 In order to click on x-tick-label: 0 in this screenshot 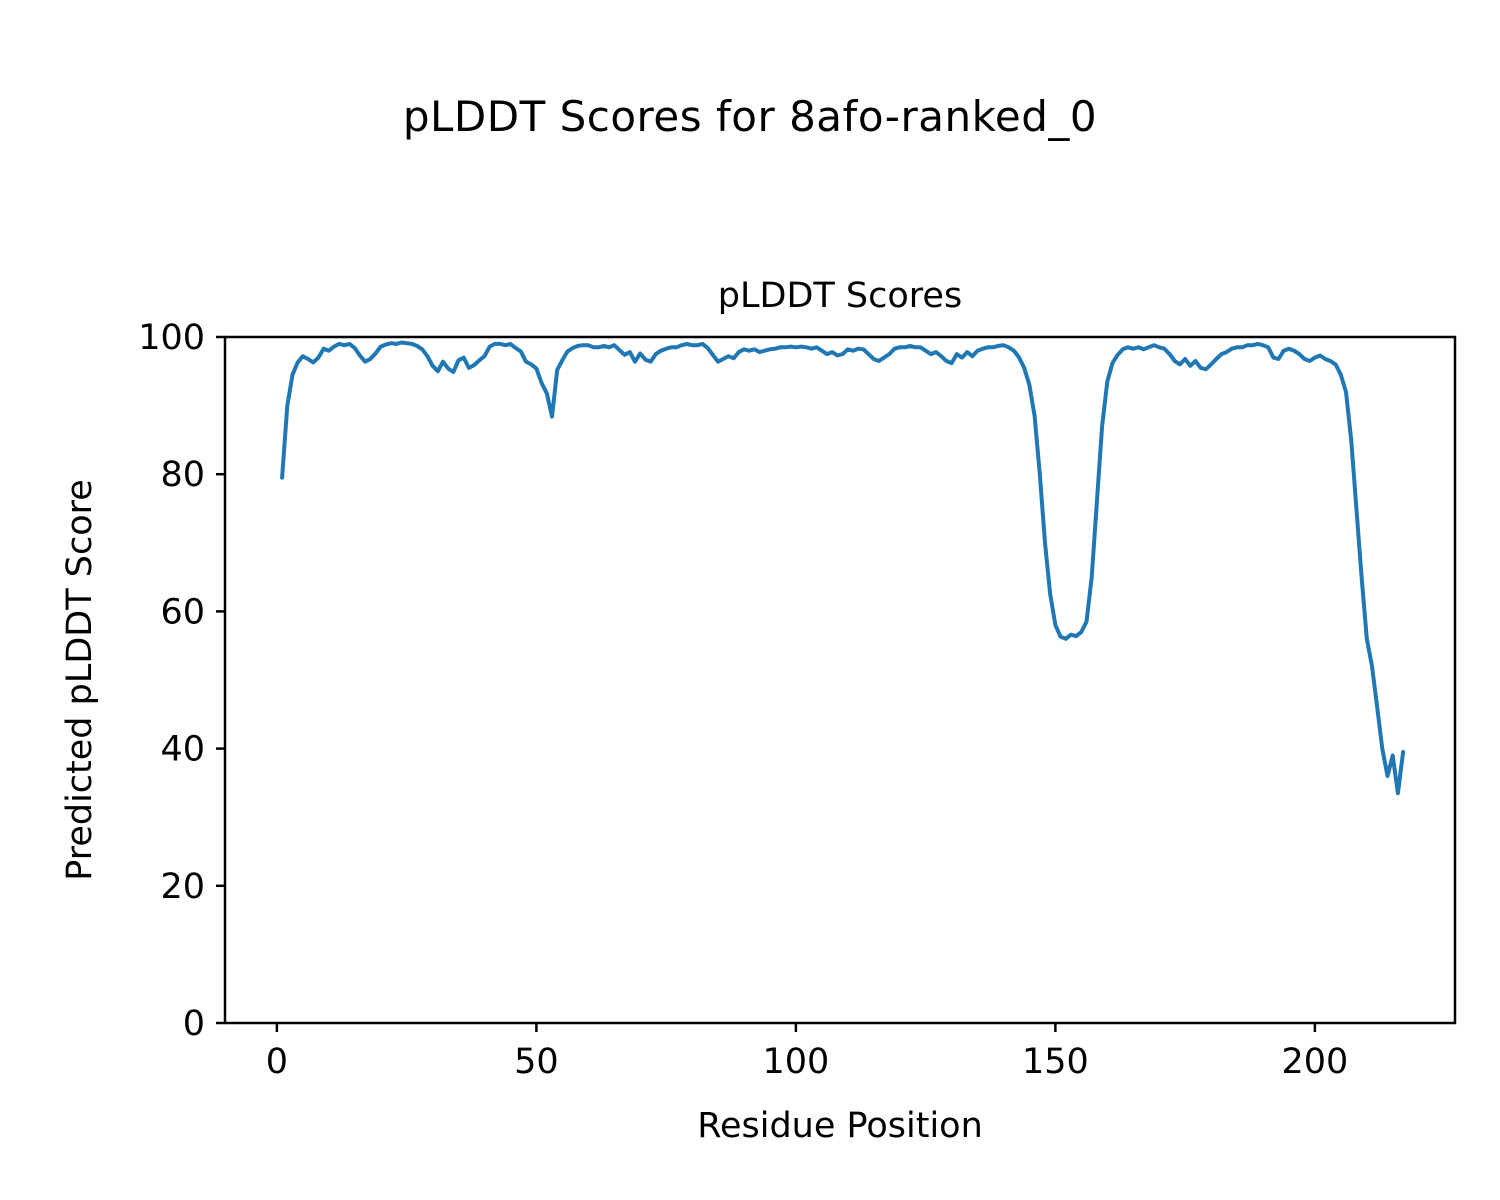, I will do `click(277, 1062)`.